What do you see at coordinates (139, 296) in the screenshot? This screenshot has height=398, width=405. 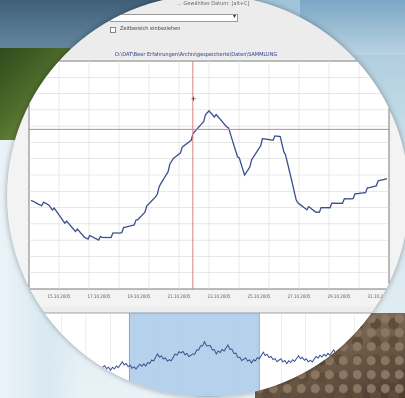 I see `x-tick-label: 19.10.2005` at bounding box center [139, 296].